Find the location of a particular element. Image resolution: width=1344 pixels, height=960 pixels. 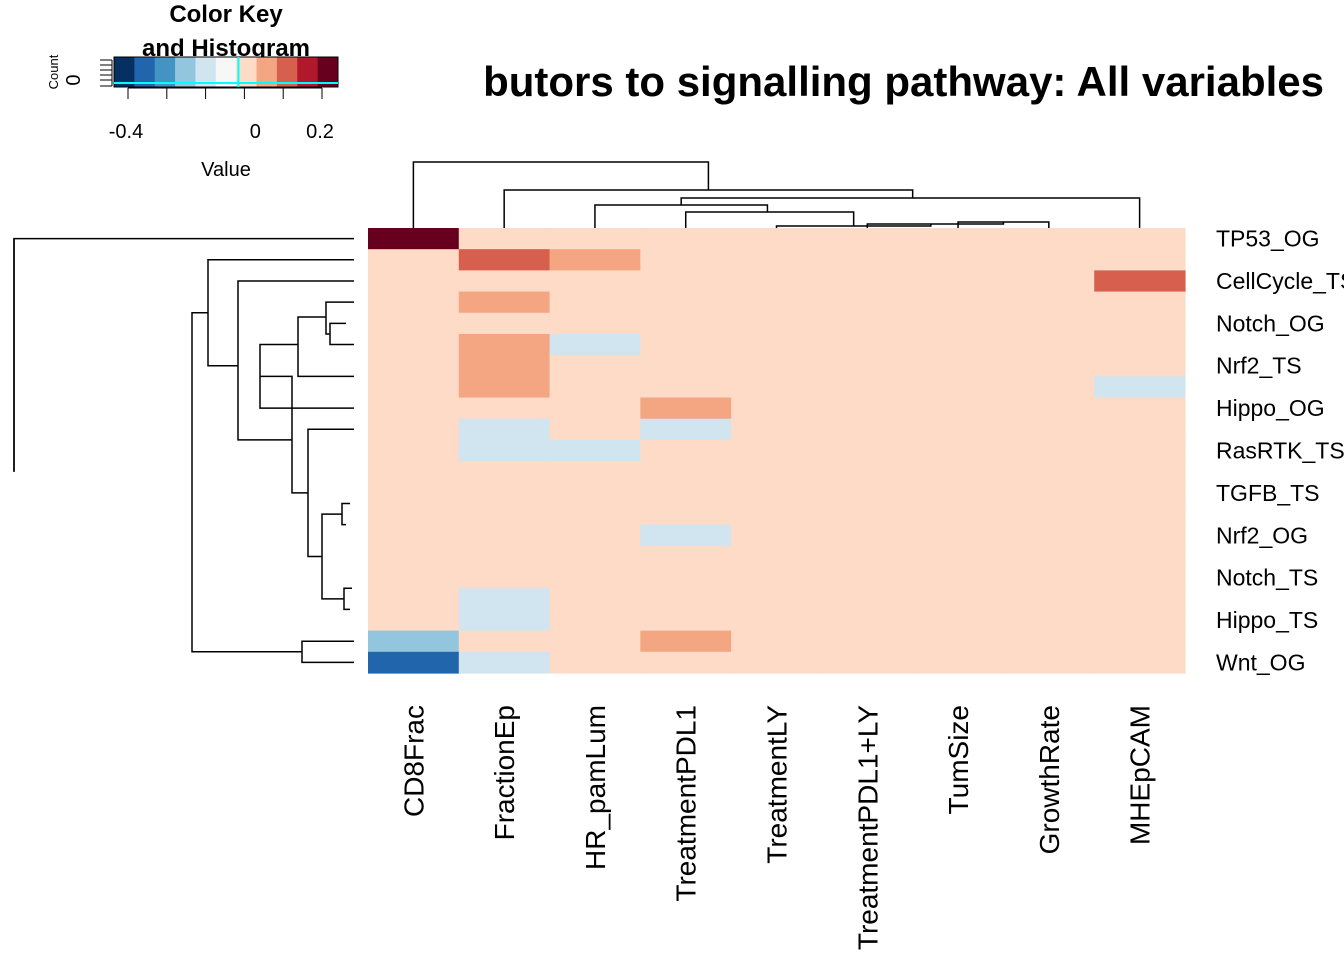

column-label: TumSize is located at coordinates (958, 759).